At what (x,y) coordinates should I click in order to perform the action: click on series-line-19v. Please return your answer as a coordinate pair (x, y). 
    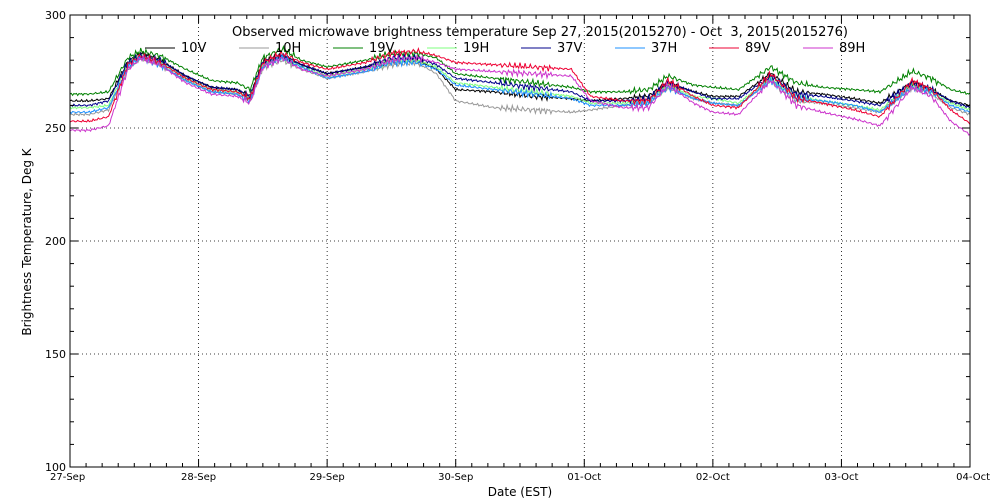
    Looking at the image, I should click on (520, 70).